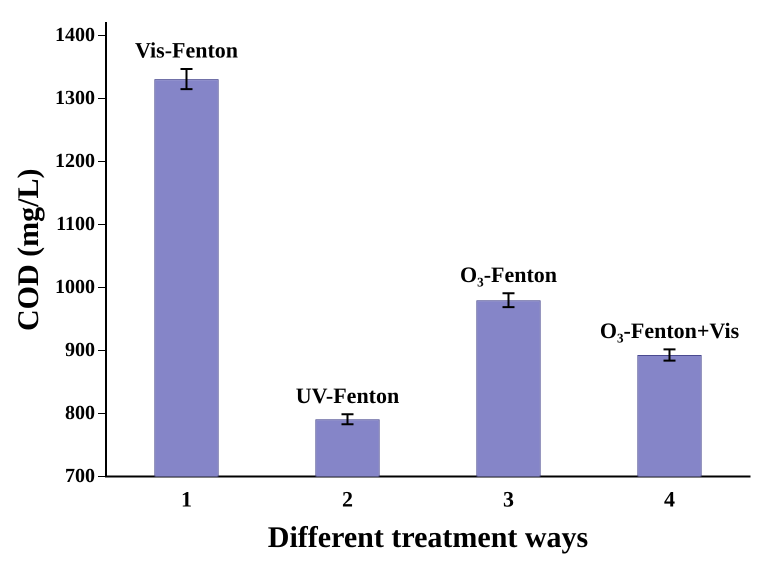  Describe the element at coordinates (508, 499) in the screenshot. I see `x-tick-label: 3` at that location.